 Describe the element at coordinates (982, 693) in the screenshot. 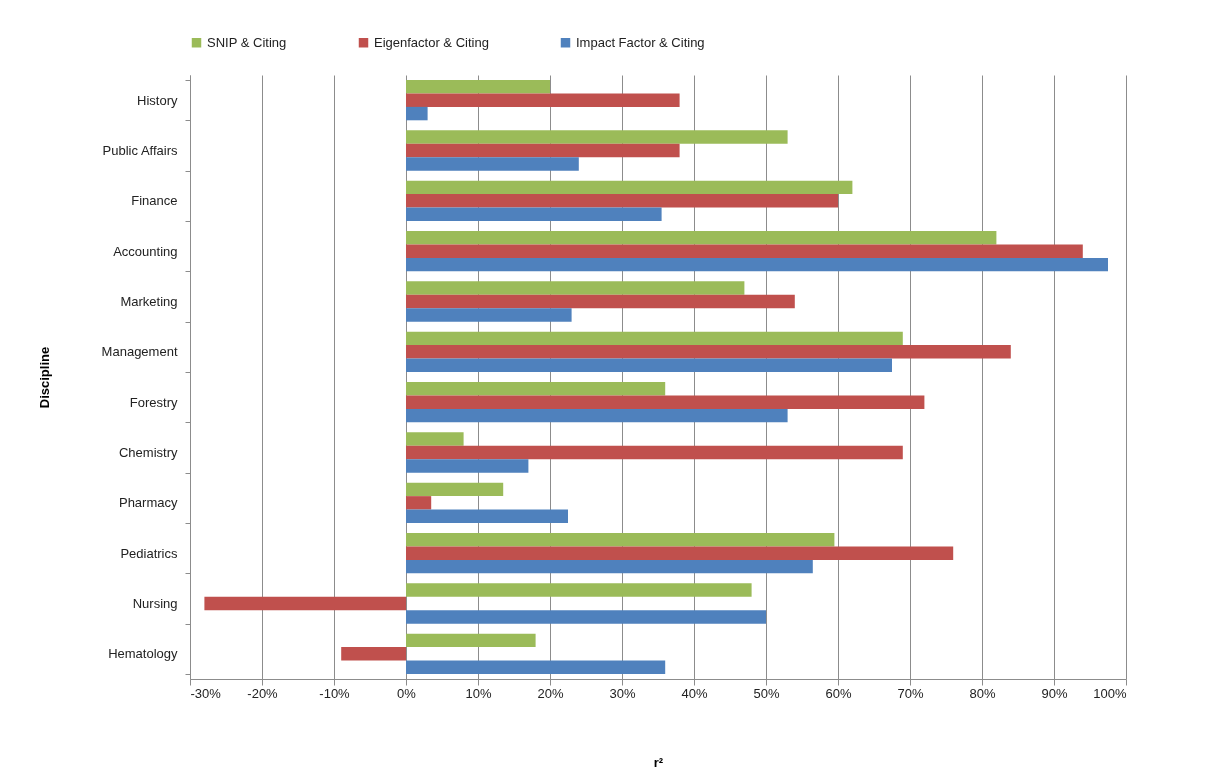

I see `x-tick-label: 80%` at that location.